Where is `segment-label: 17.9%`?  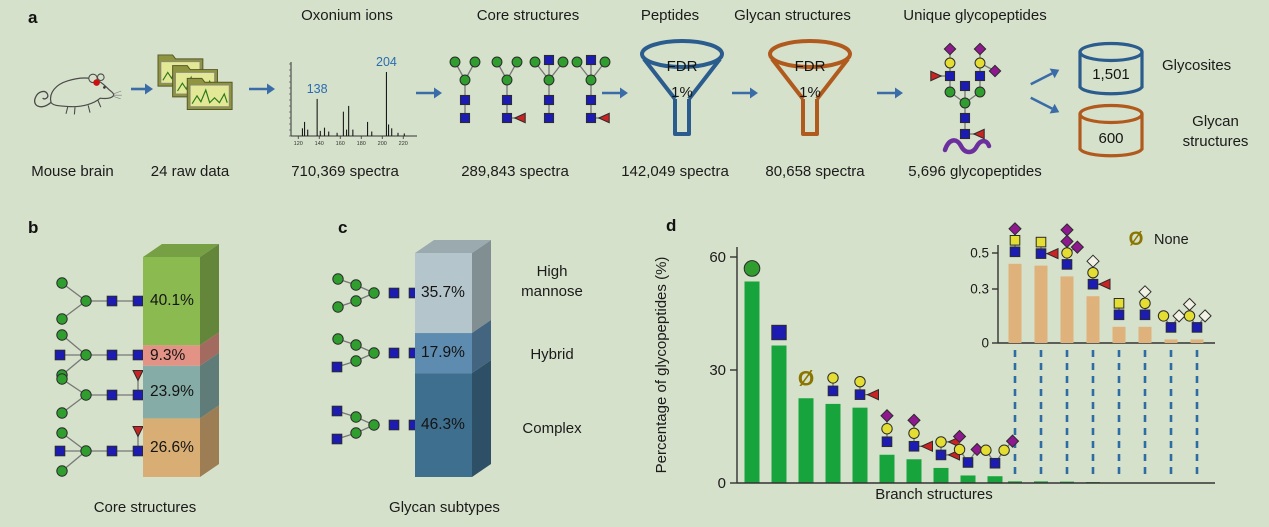 segment-label: 17.9% is located at coordinates (443, 352).